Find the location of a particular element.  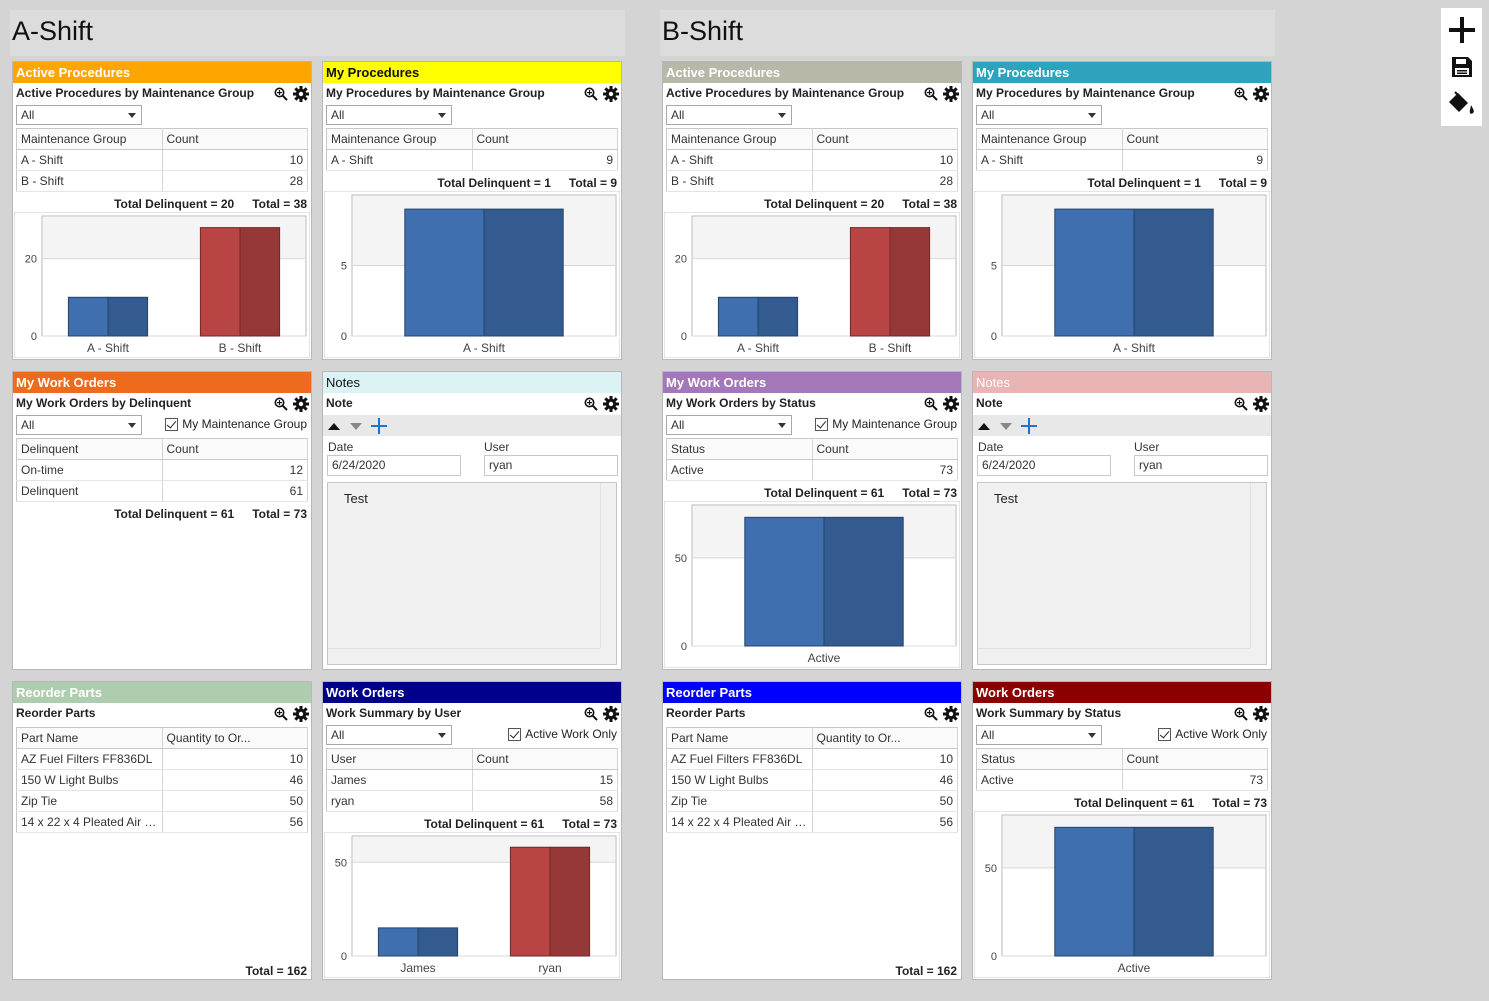

widget-header: Notes is located at coordinates (472, 382).